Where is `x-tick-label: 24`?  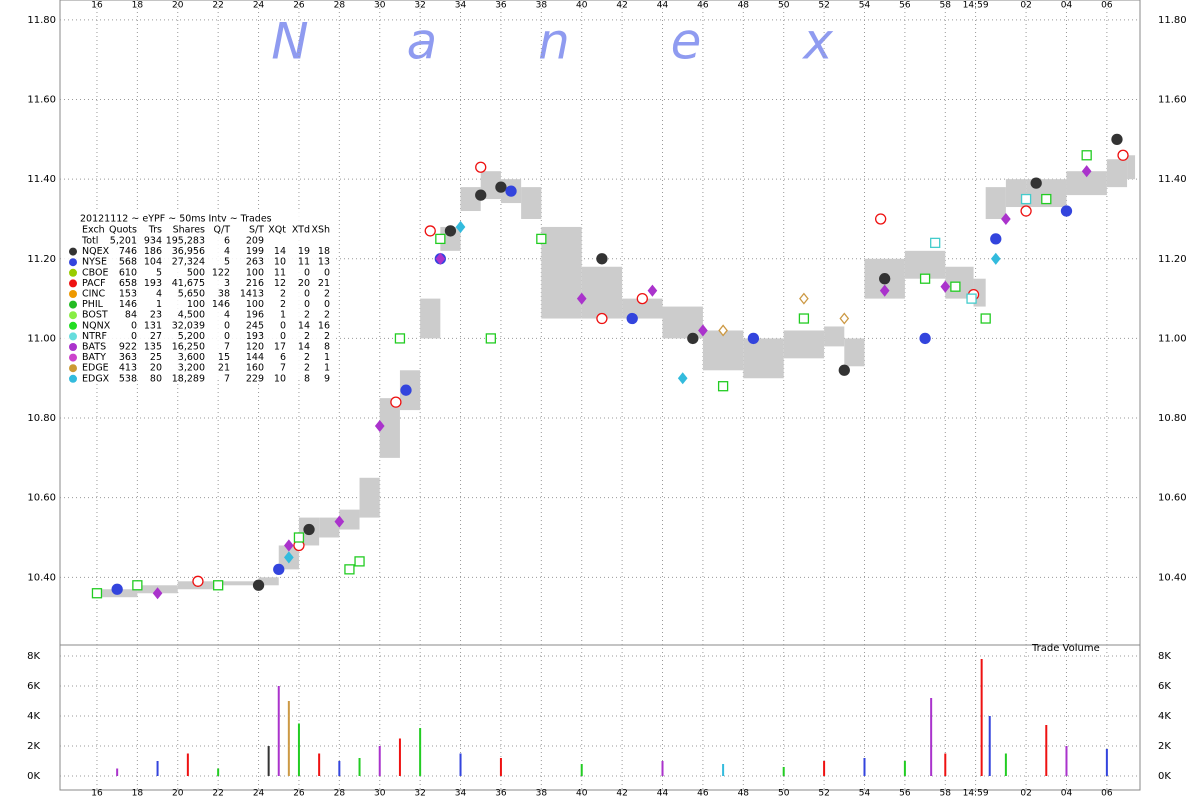
x-tick-label: 24 is located at coordinates (259, 6).